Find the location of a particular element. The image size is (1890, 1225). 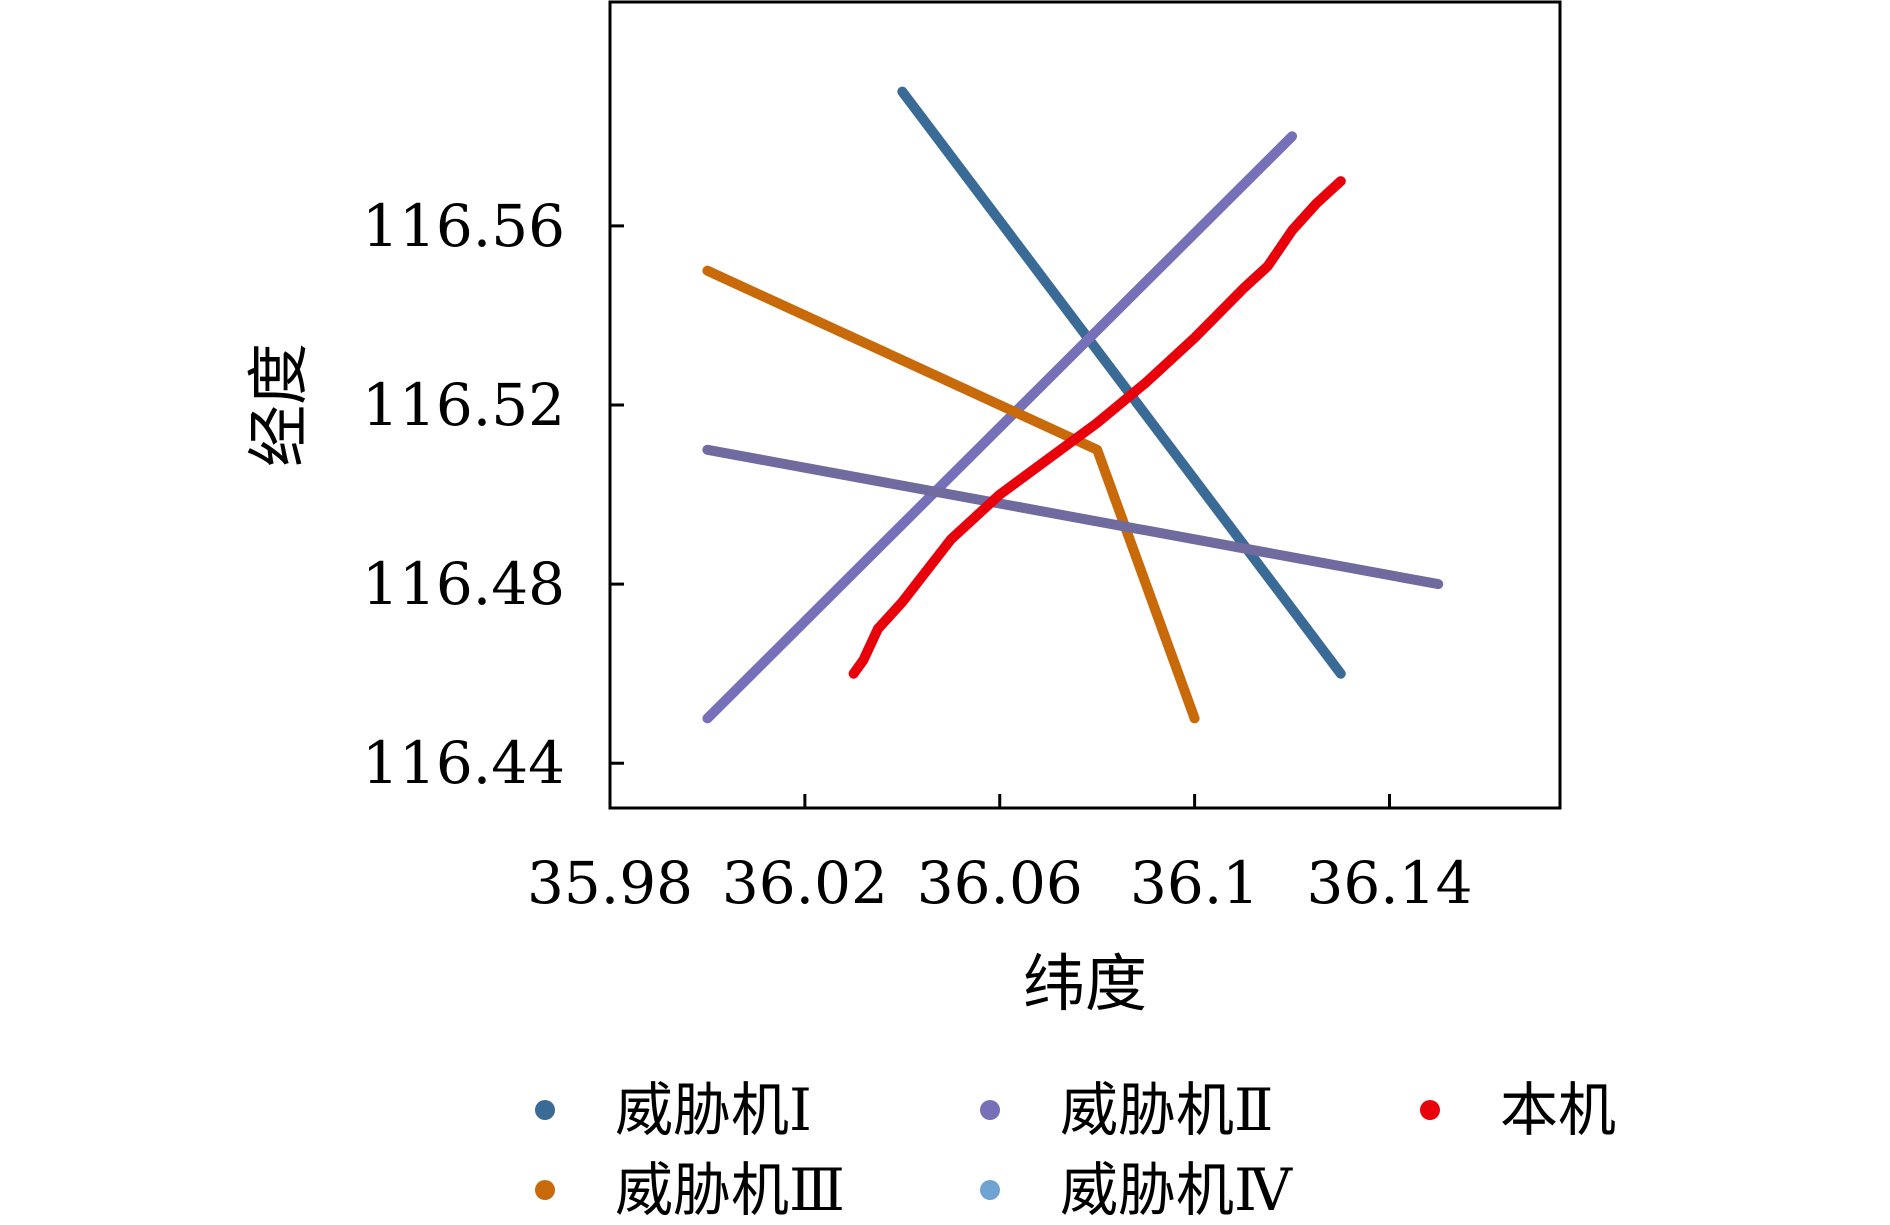

x-tick-label: 36.1 is located at coordinates (1194, 883).